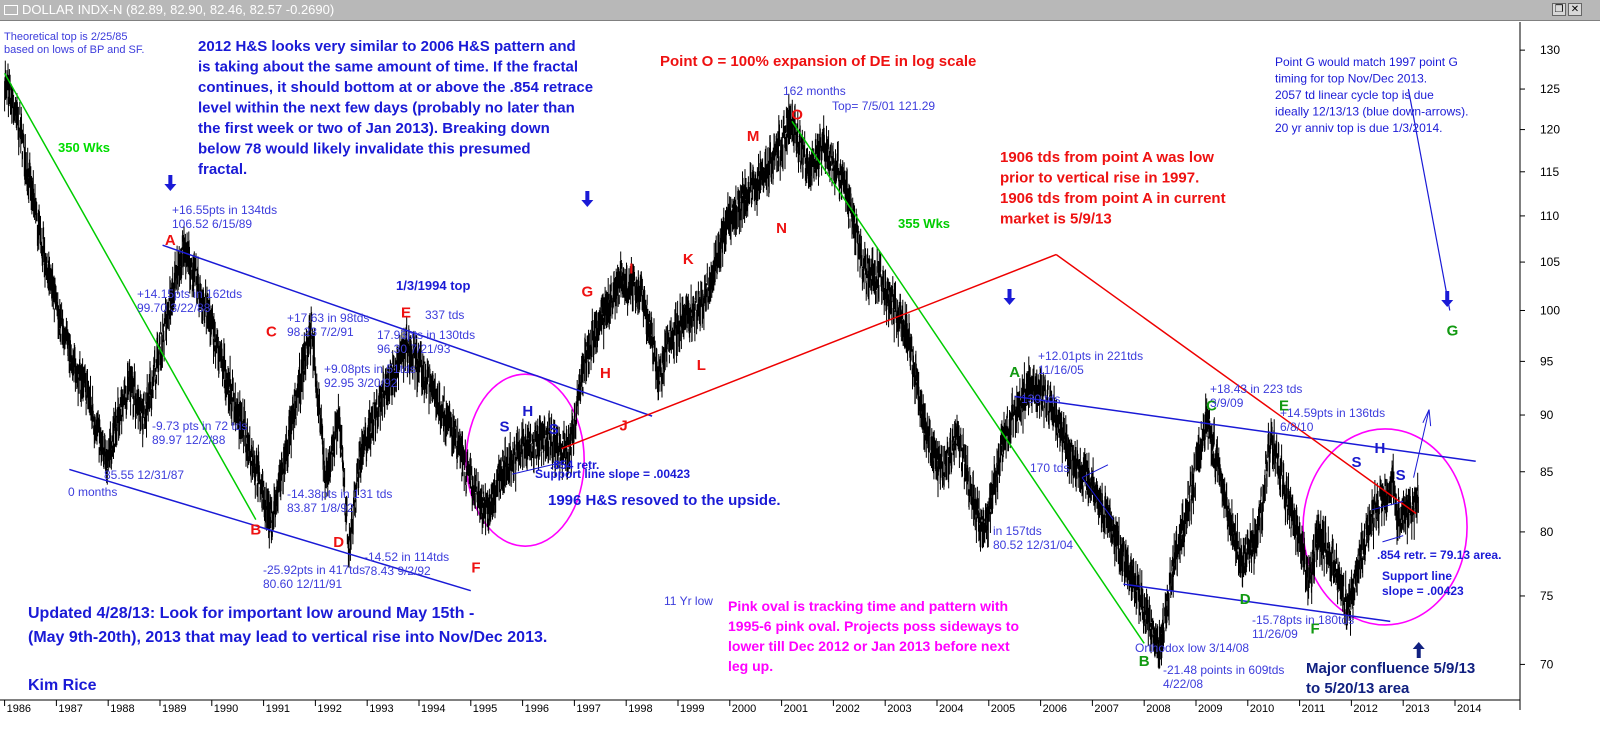 This screenshot has width=1600, height=731. Describe the element at coordinates (1426, 416) in the screenshot. I see `projection-arrow-head-a` at that location.